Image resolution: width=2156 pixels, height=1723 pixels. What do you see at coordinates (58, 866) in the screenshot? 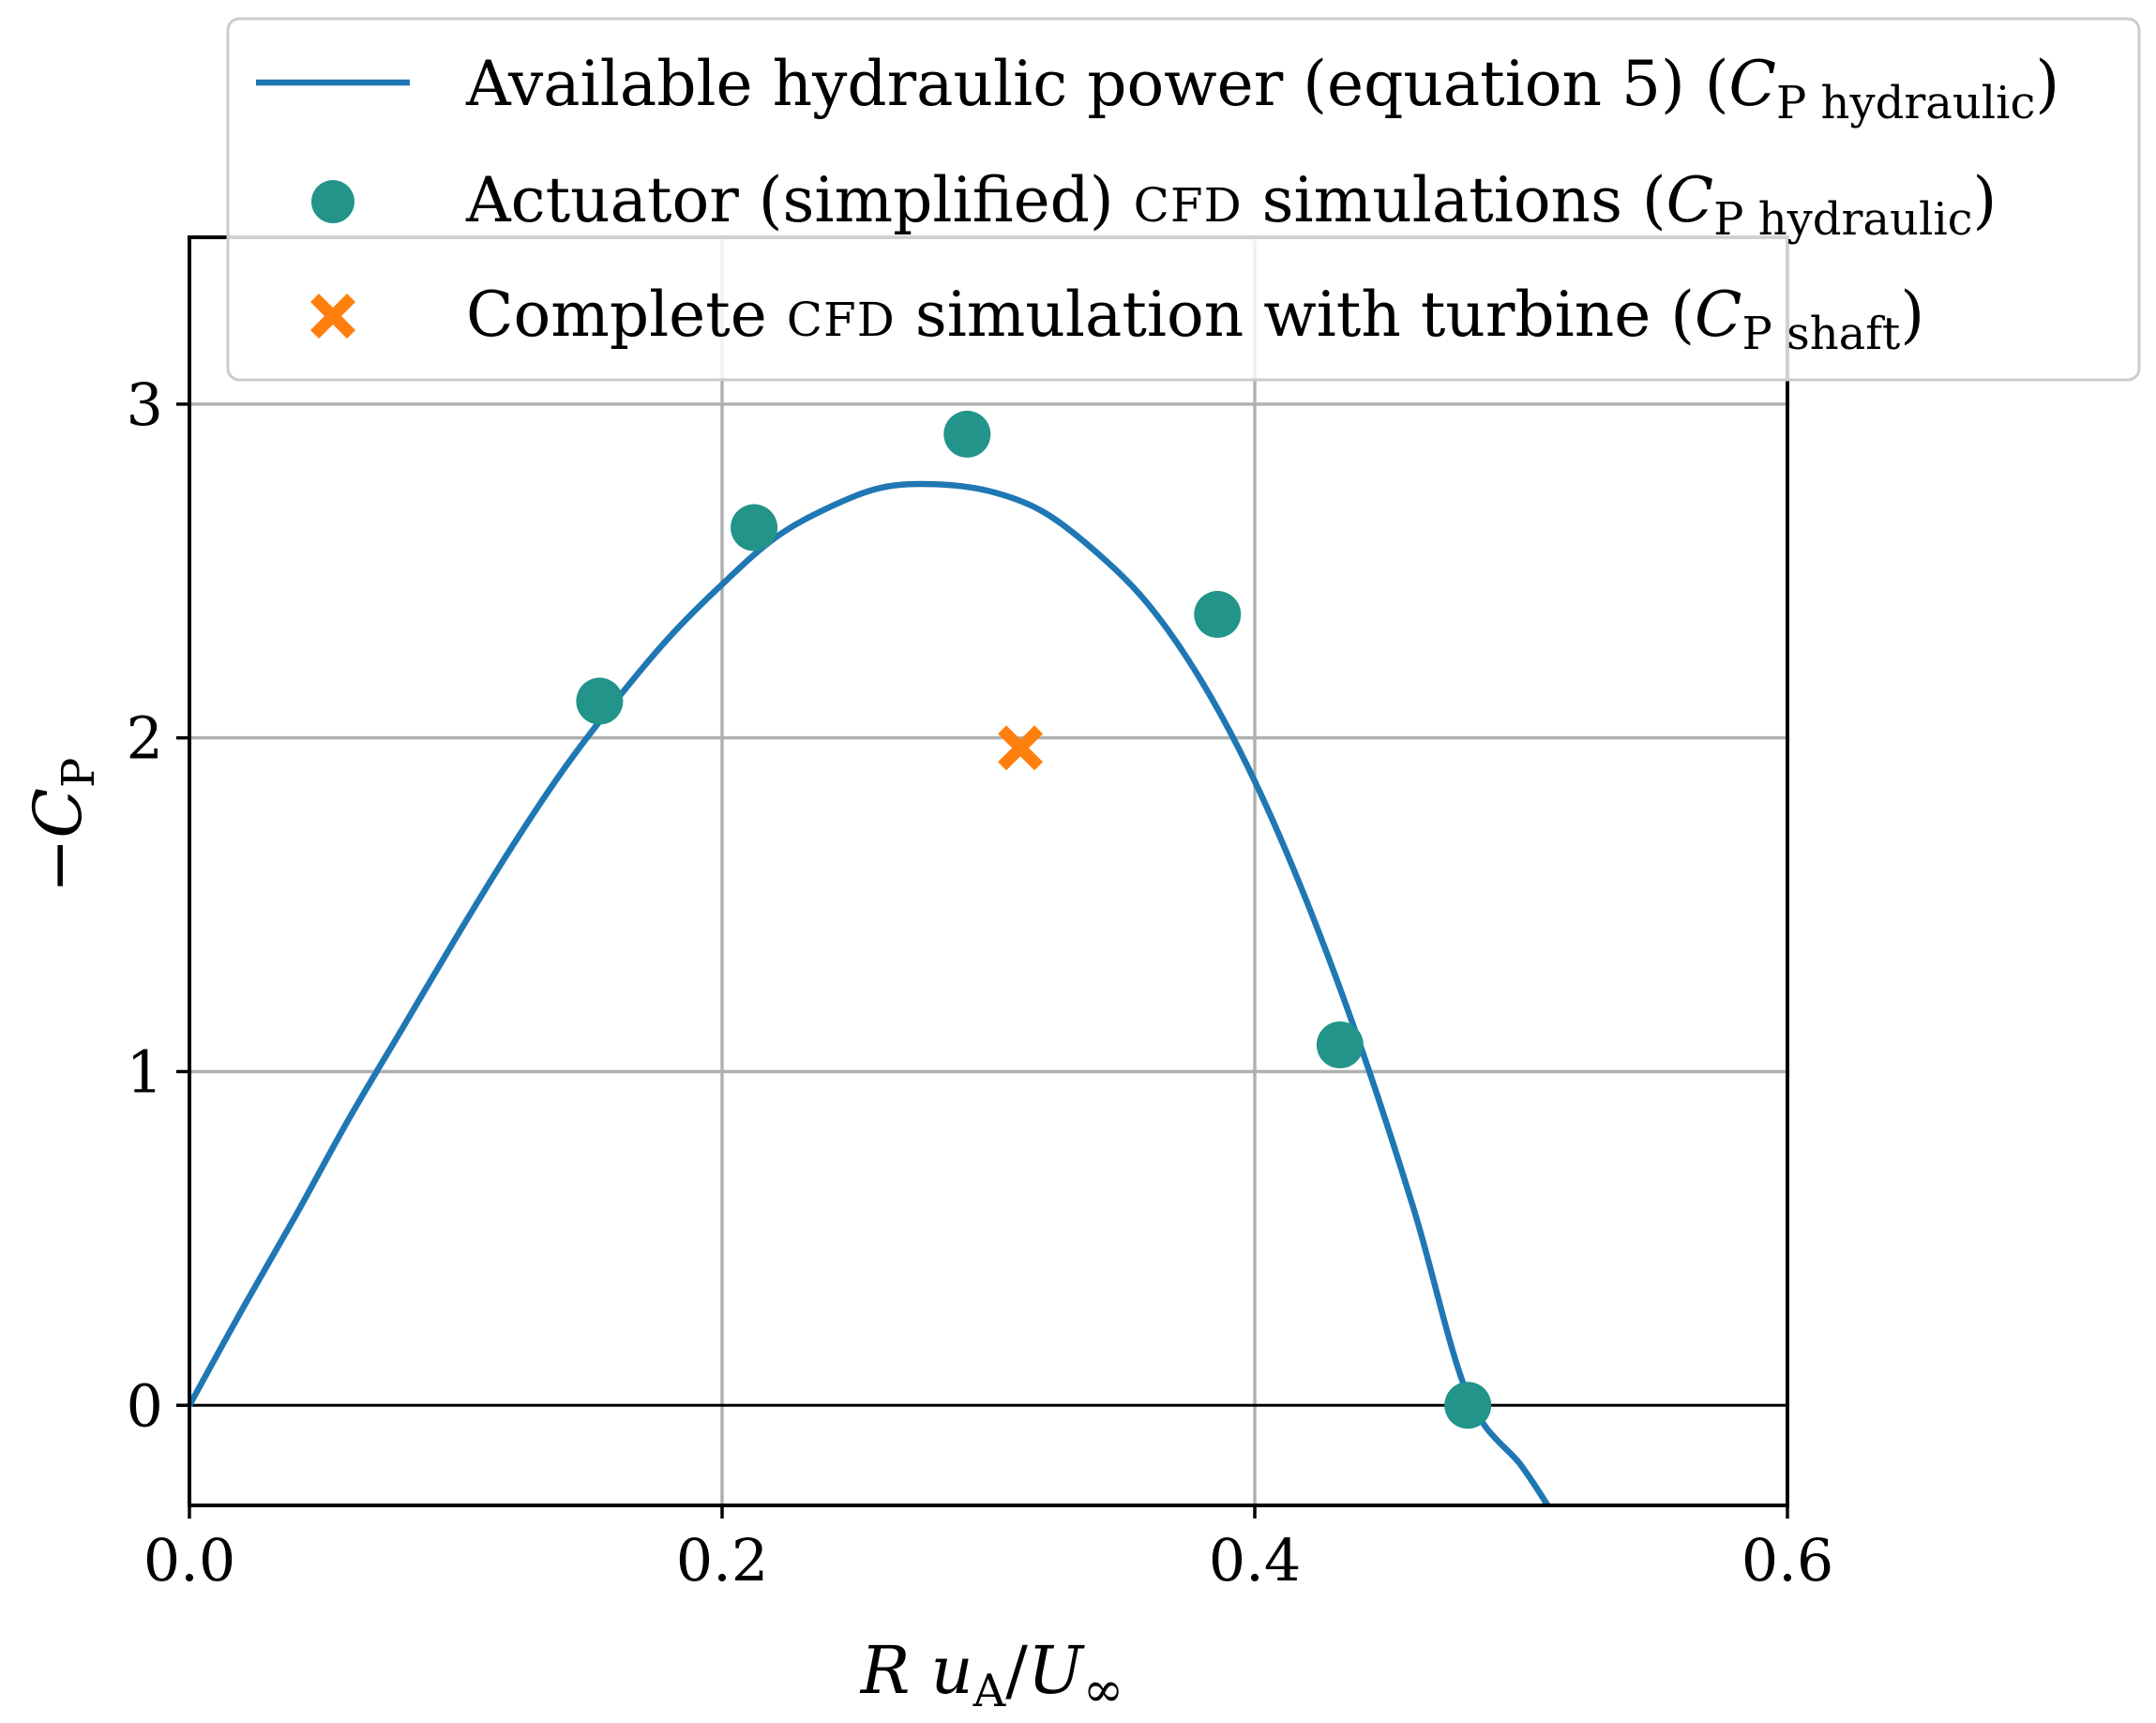
I see `y-label-minus: −` at bounding box center [58, 866].